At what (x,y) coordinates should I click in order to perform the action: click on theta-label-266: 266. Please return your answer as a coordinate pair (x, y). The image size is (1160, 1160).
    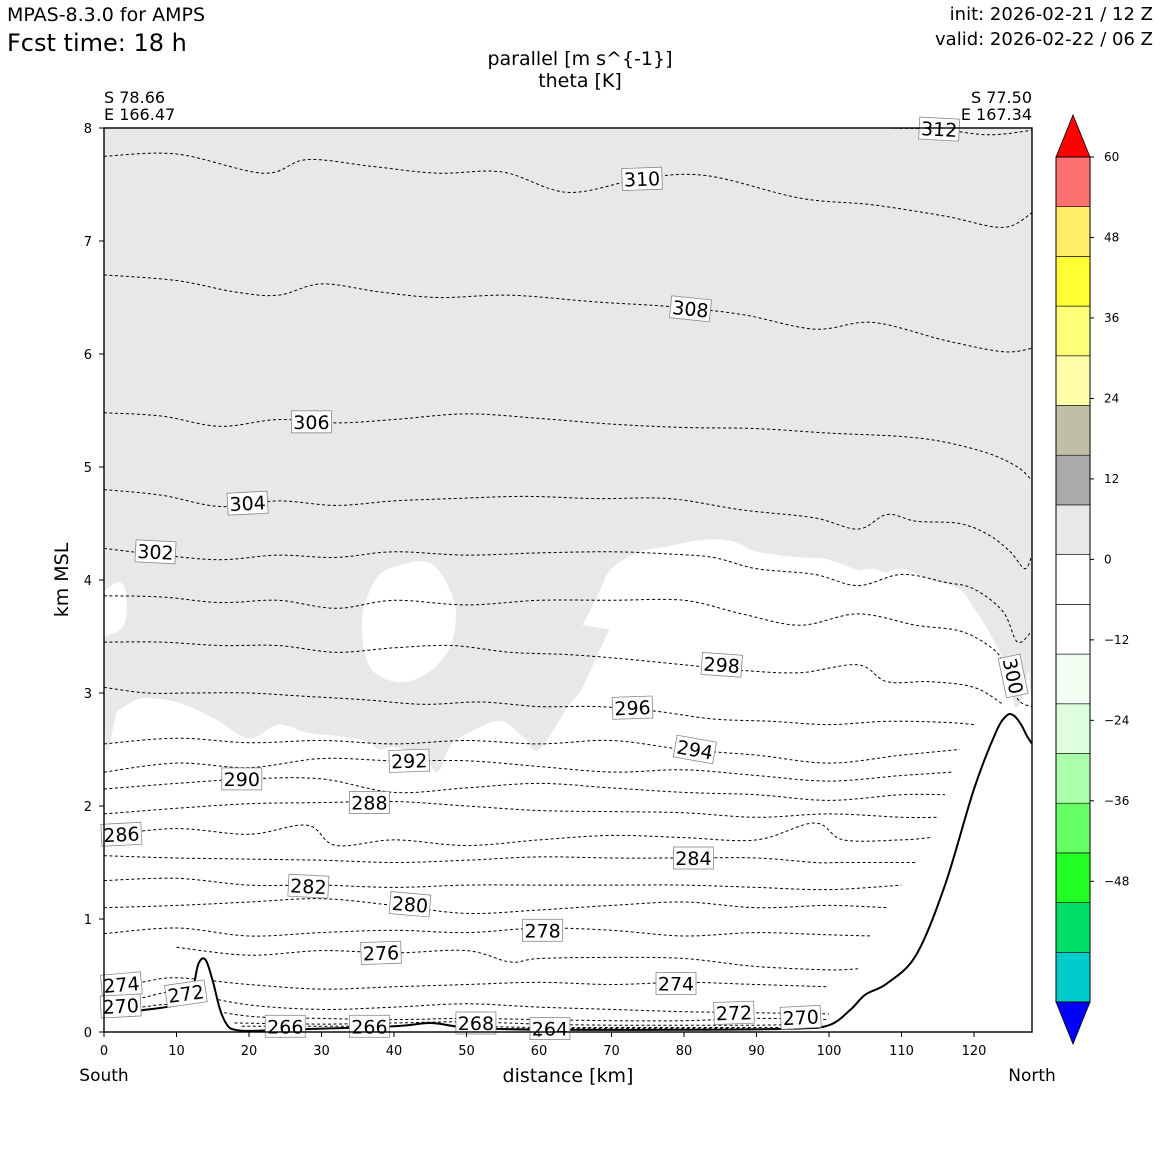
    Looking at the image, I should click on (369, 1026).